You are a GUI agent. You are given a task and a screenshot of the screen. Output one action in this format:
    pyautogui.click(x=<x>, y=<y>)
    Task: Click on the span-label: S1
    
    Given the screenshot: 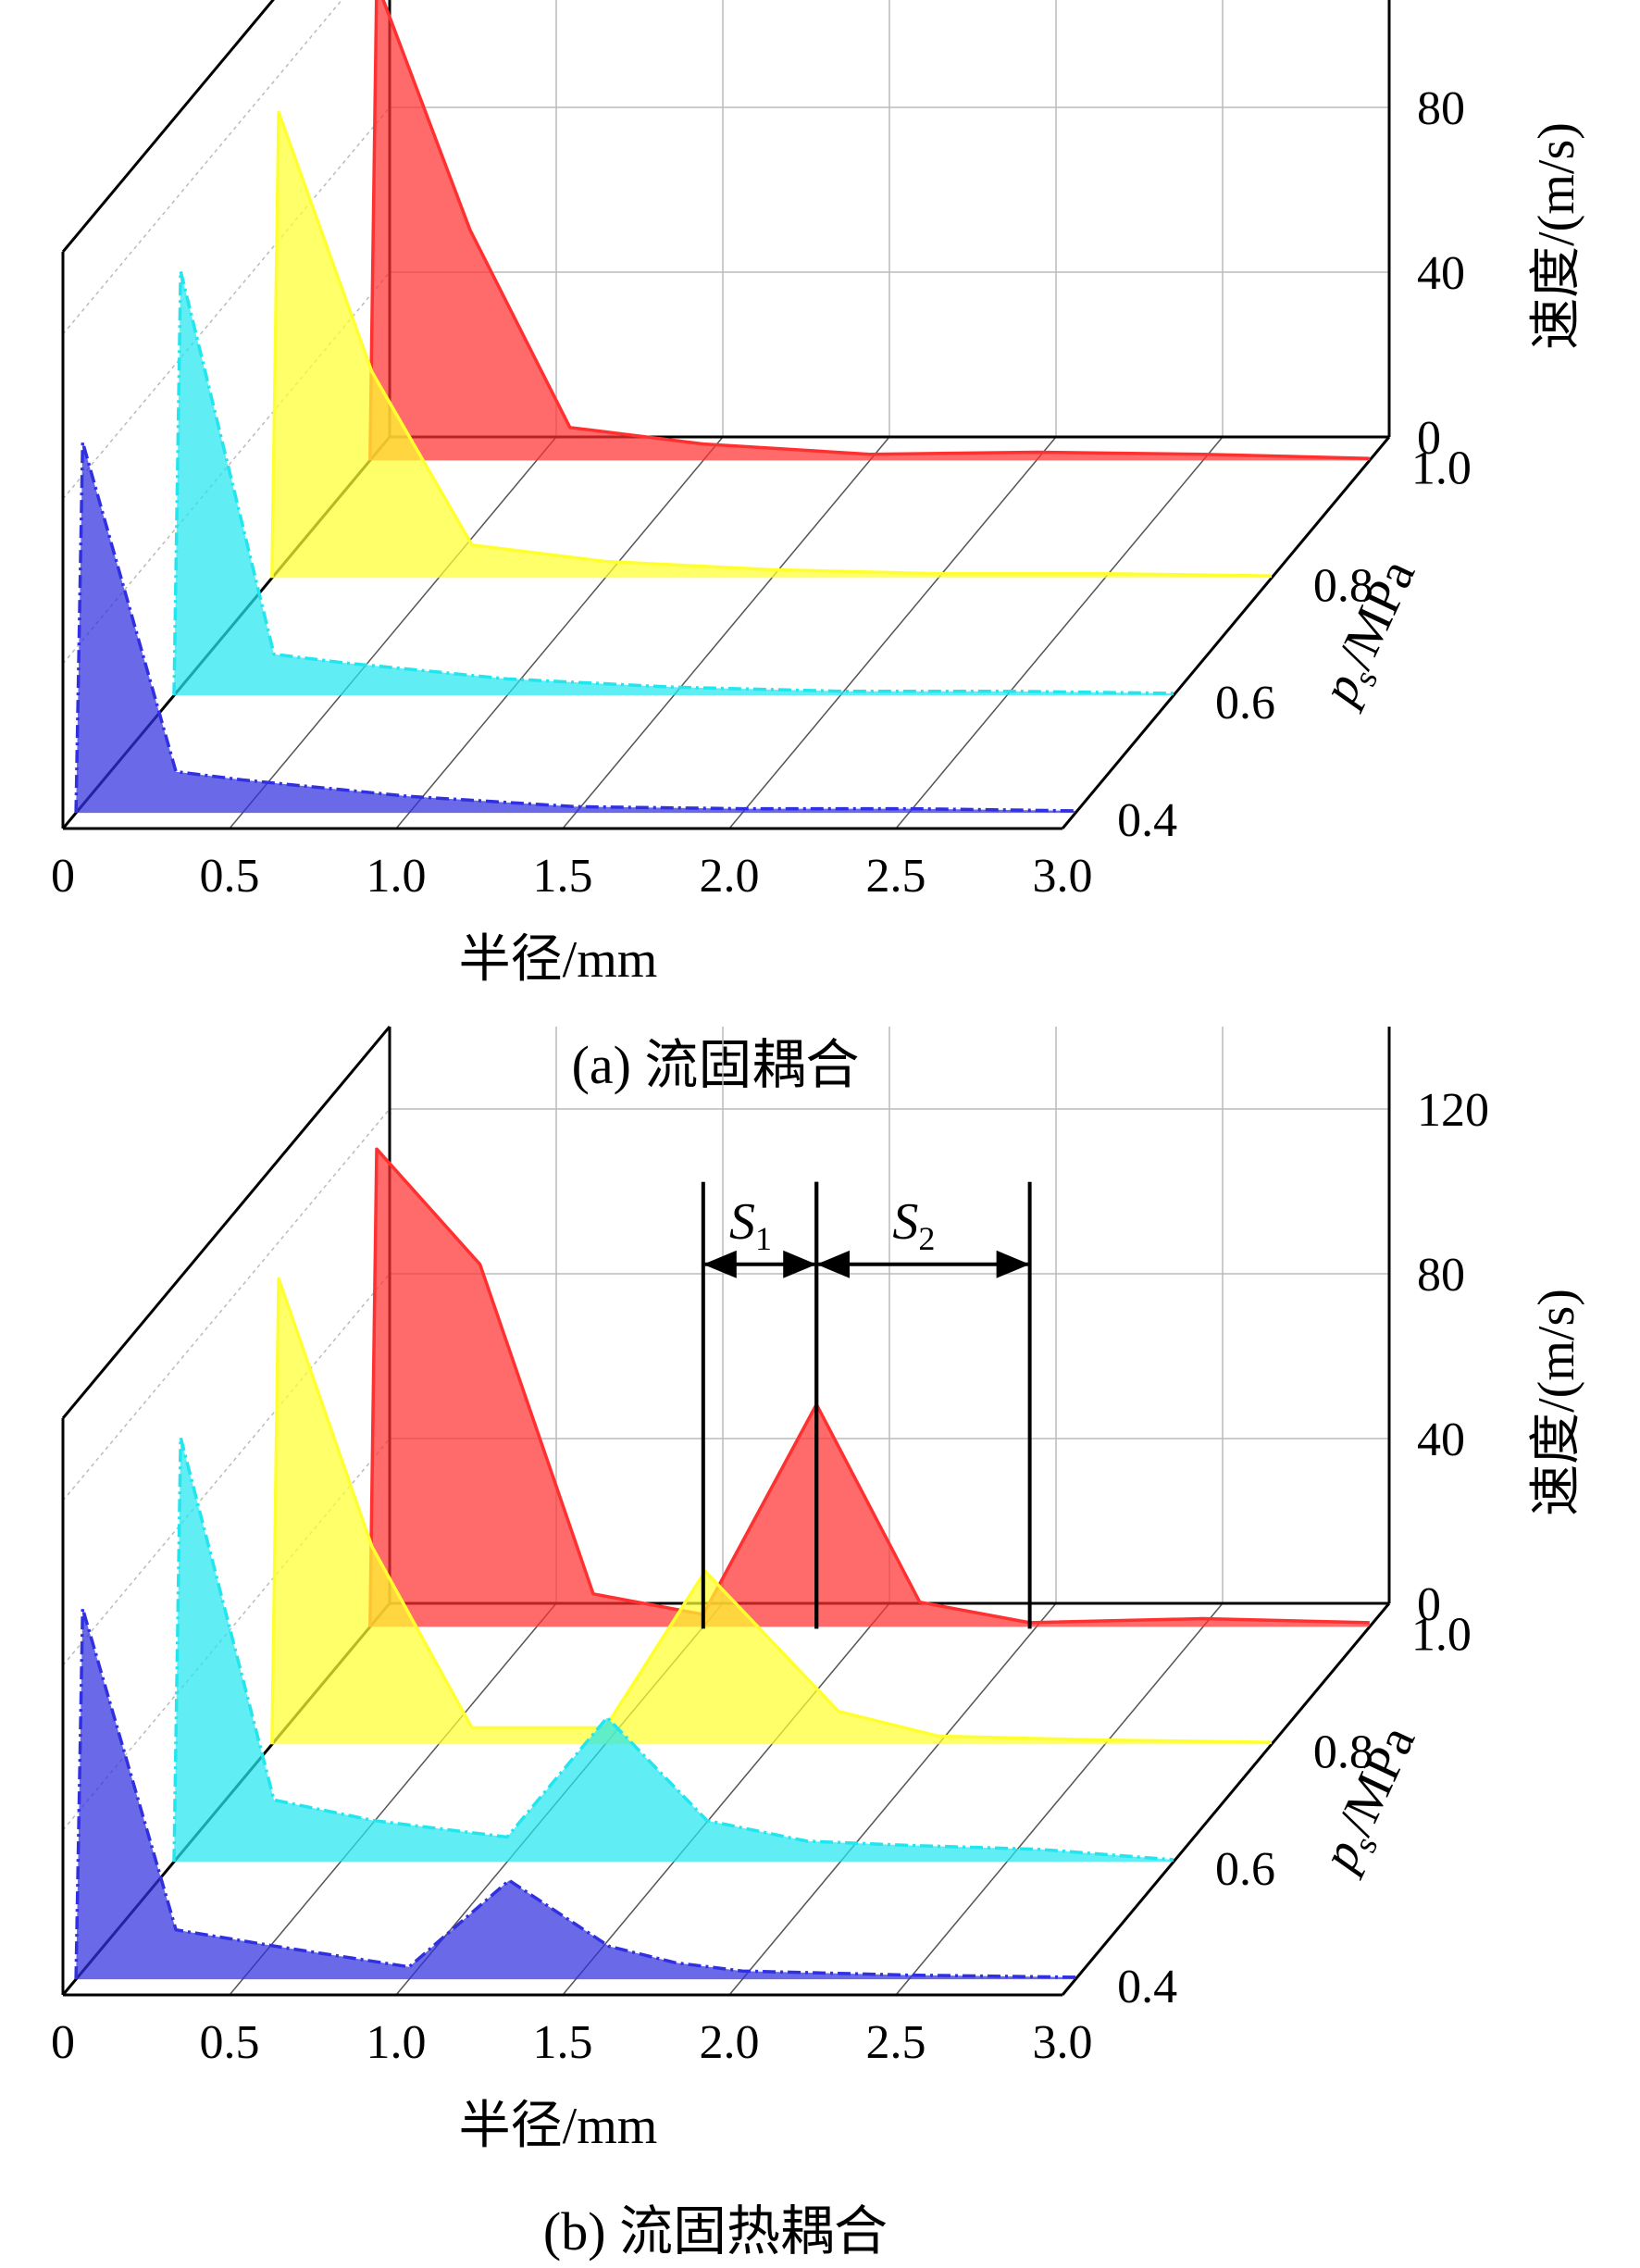 What is the action you would take?
    pyautogui.click(x=751, y=1225)
    